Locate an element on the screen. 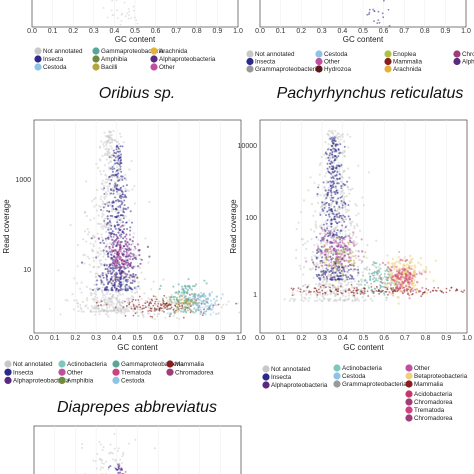  panel-top-right-legend-label: Hydrozoa is located at coordinates (337, 69).